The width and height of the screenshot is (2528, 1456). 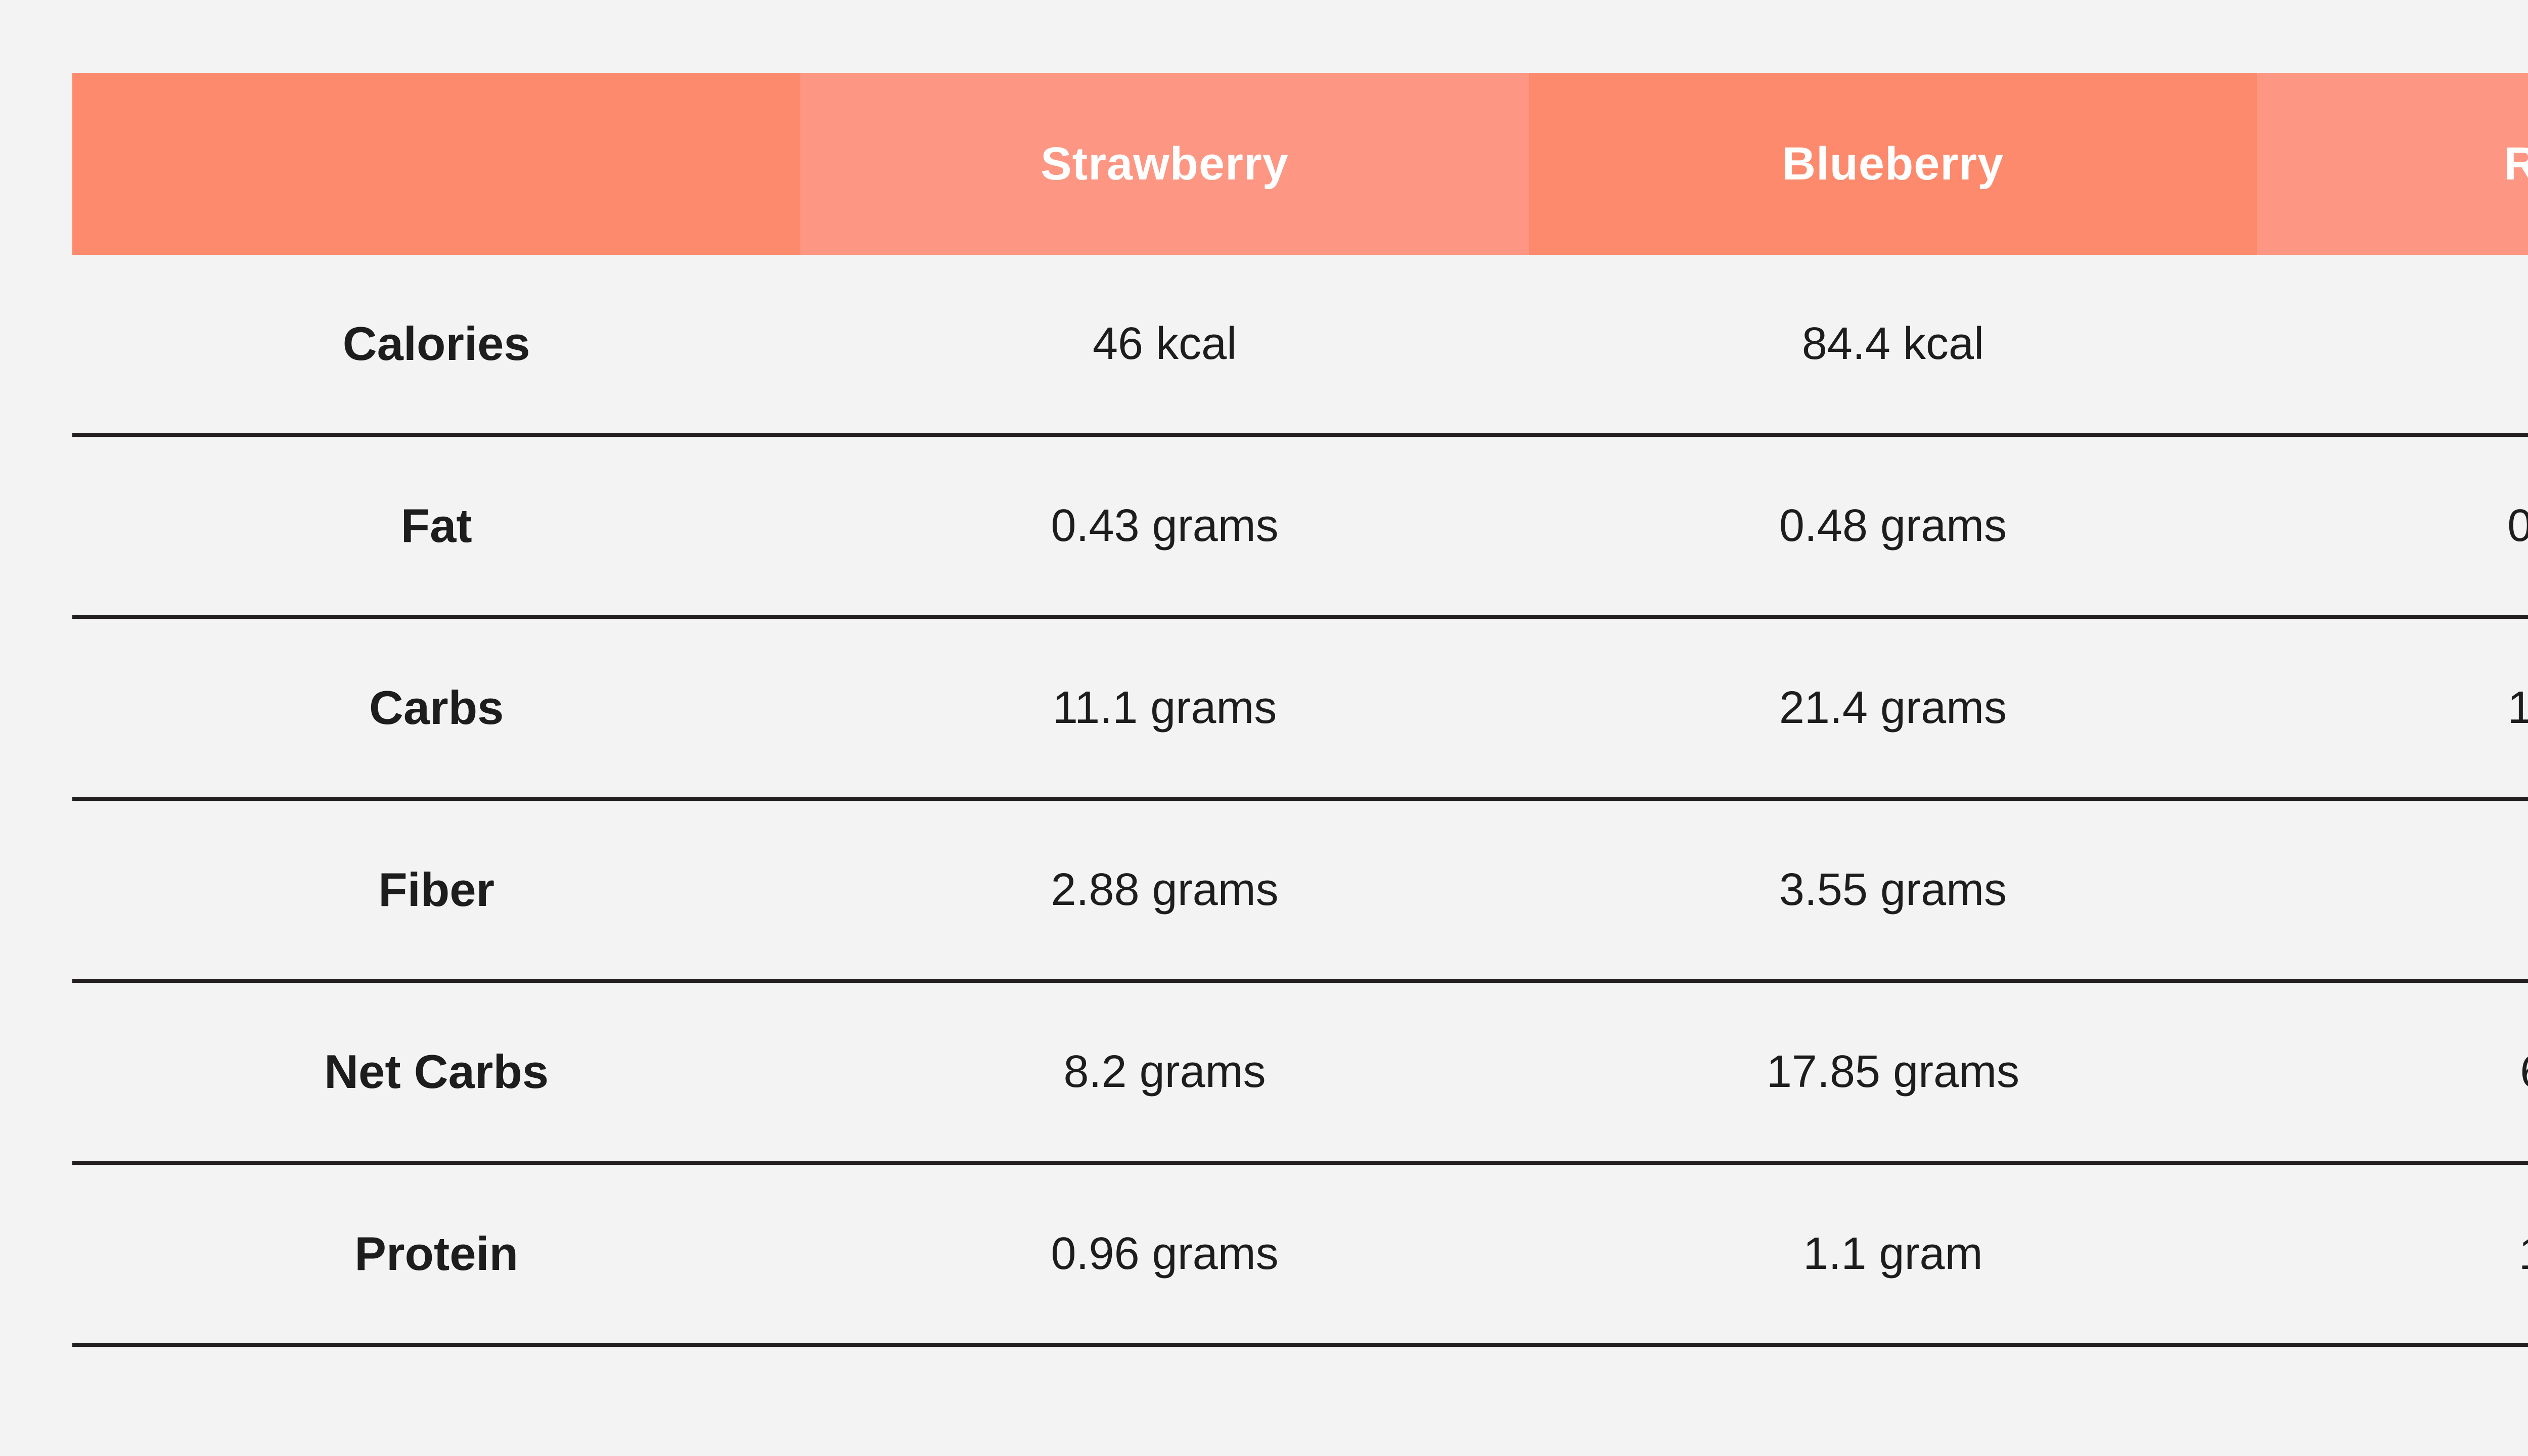 What do you see at coordinates (1165, 343) in the screenshot?
I see `cell-calories-strawberry: 46 kcal` at bounding box center [1165, 343].